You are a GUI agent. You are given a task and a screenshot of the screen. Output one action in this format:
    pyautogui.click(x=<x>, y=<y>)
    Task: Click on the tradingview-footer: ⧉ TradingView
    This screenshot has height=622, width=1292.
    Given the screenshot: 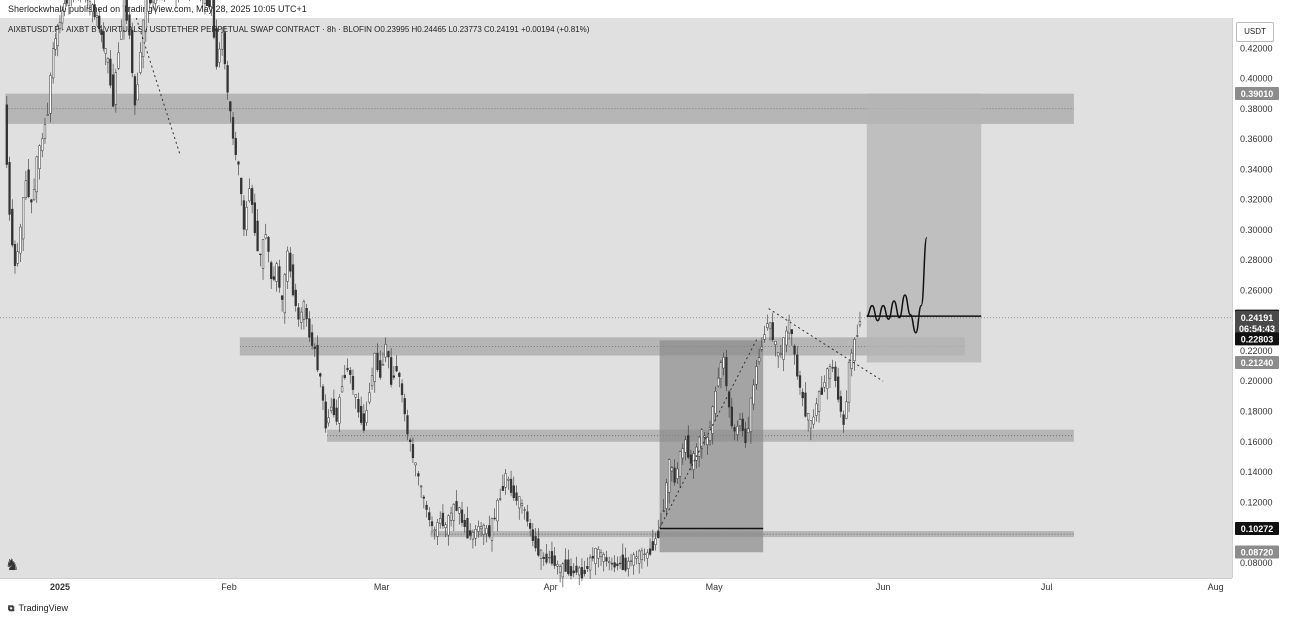 What is the action you would take?
    pyautogui.click(x=38, y=608)
    